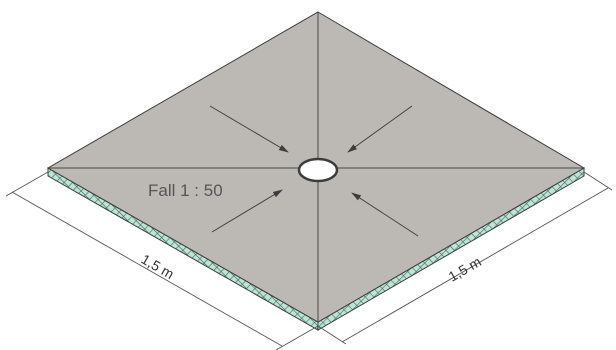  Describe the element at coordinates (380, 129) in the screenshot. I see `arrow-top-right` at that location.